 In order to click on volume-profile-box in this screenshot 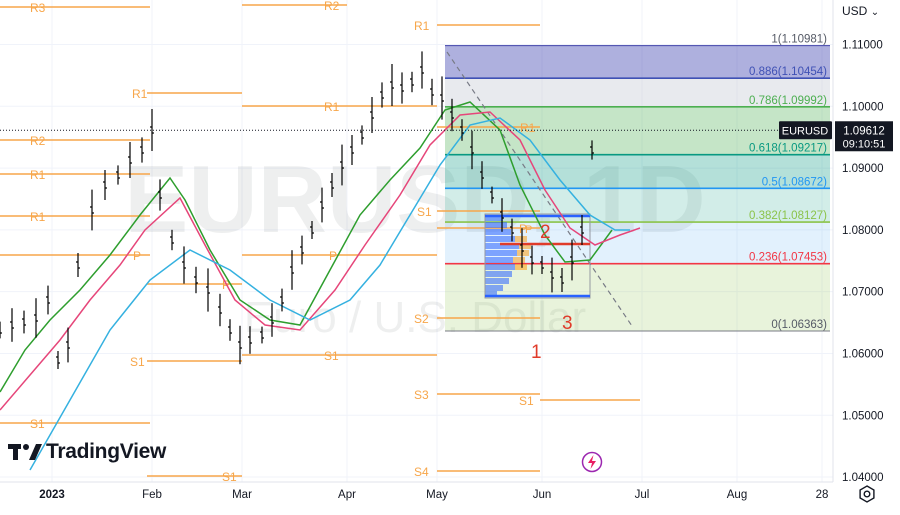, I will do `click(537, 256)`.